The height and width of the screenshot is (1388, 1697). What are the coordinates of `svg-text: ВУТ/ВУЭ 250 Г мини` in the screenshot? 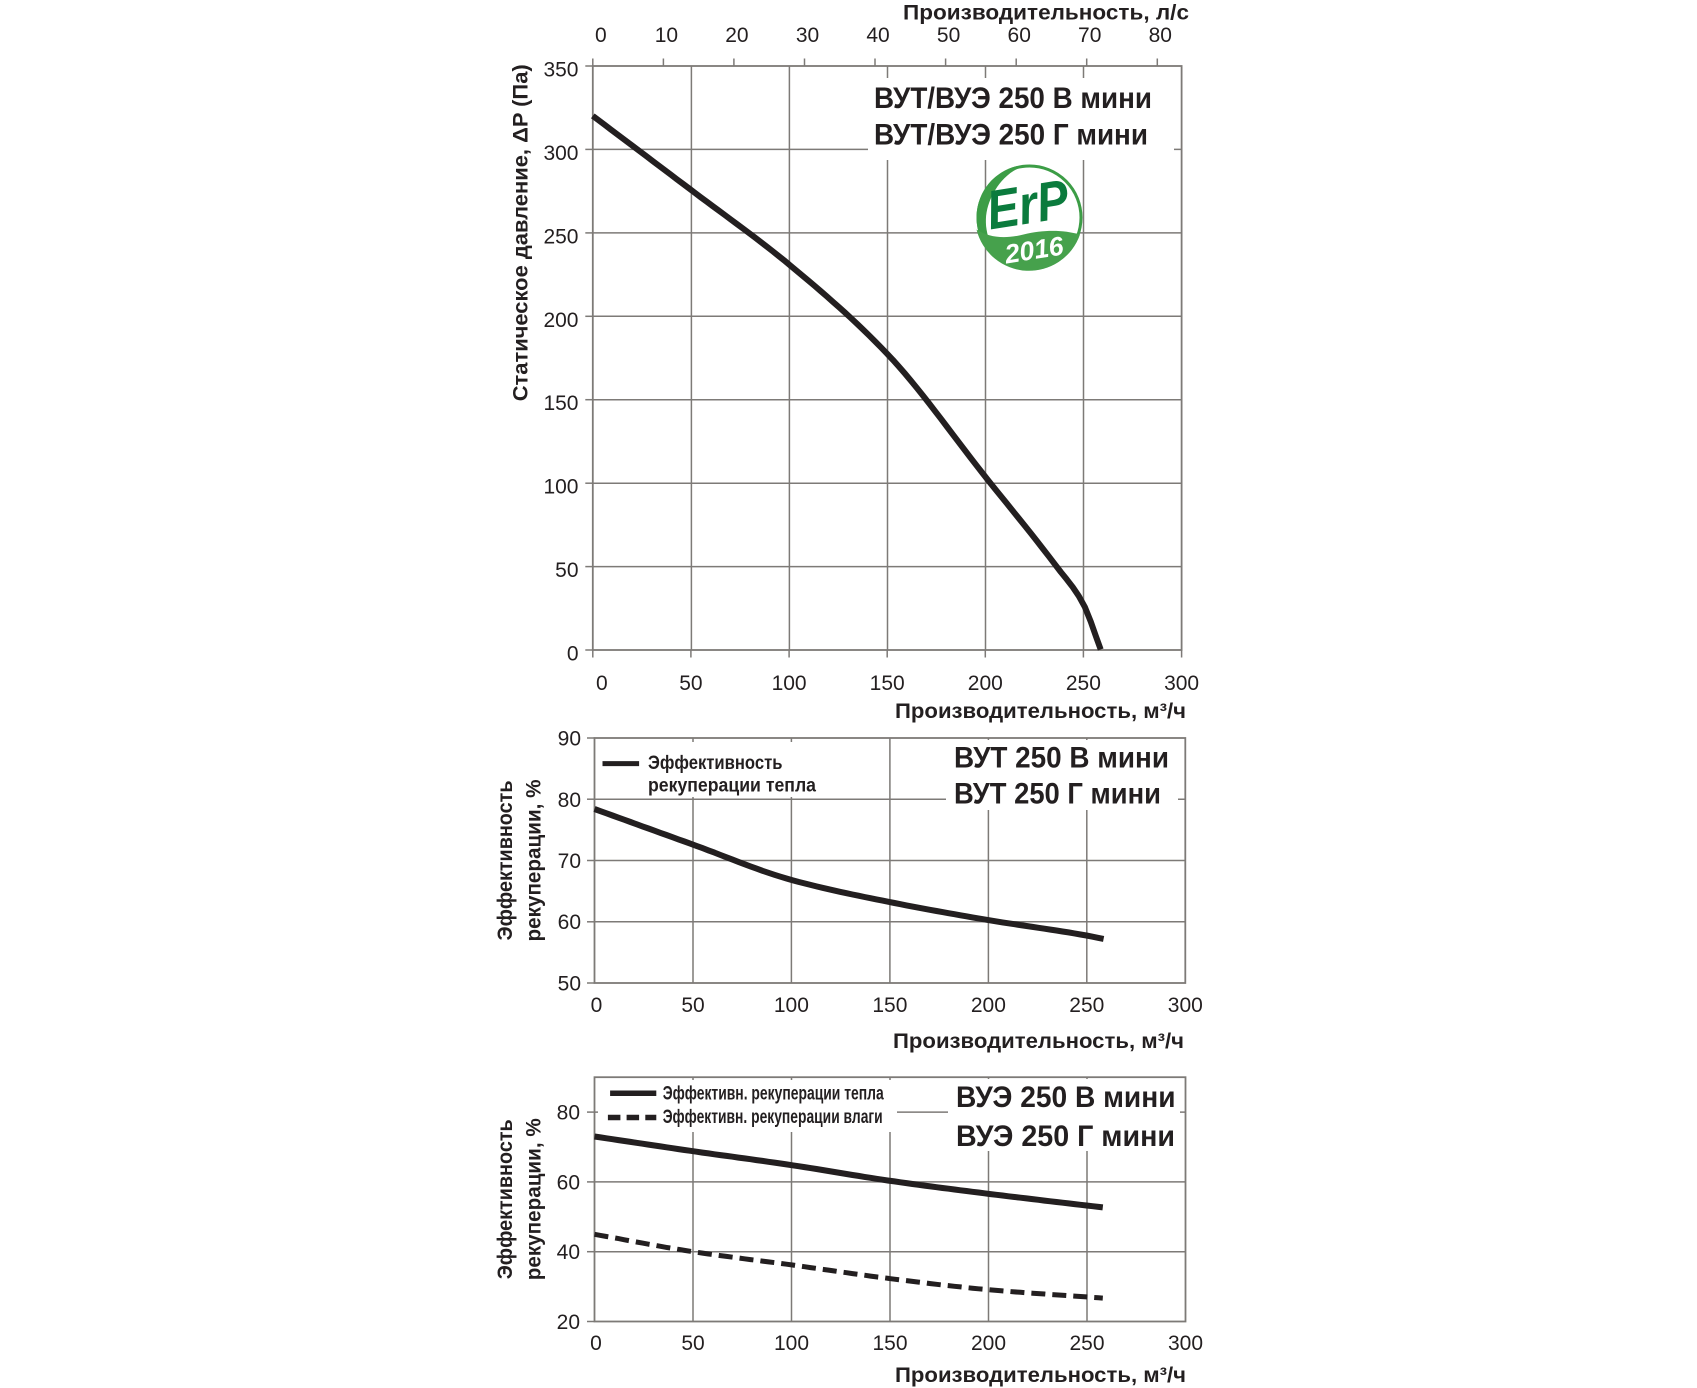 It's located at (1011, 135).